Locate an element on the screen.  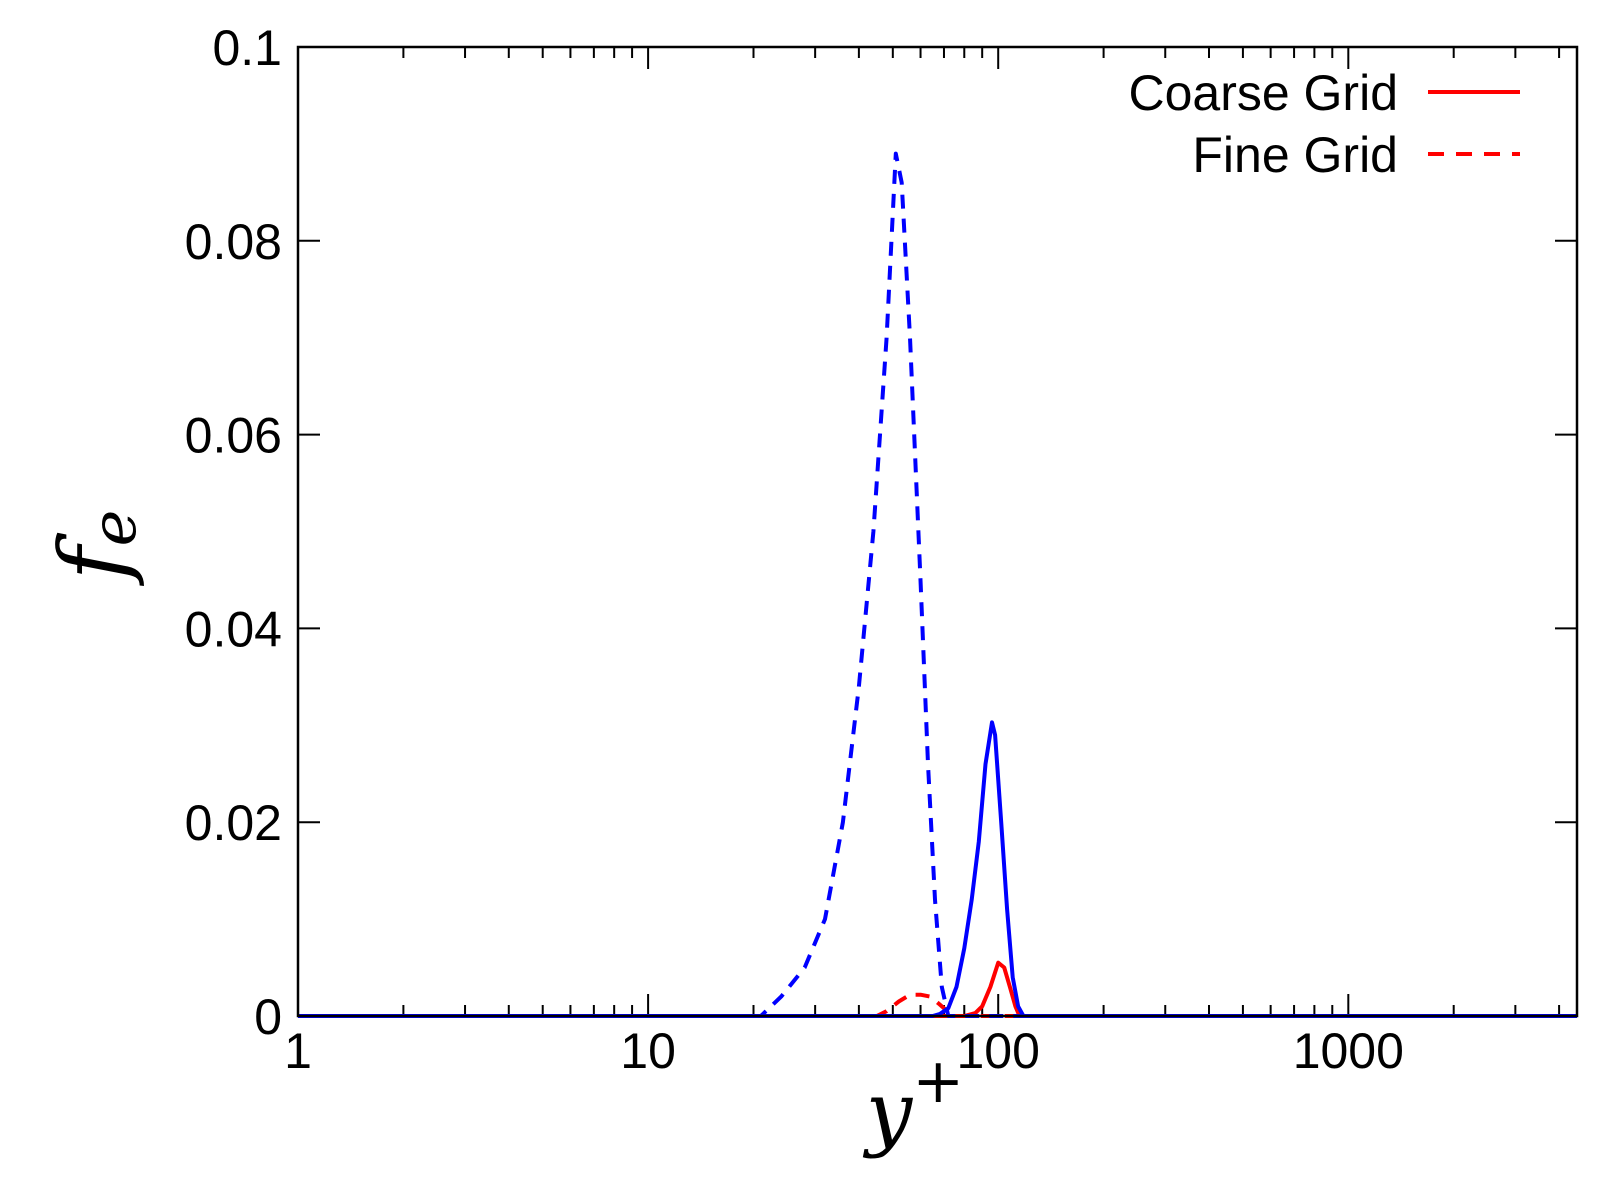
x-tick-label: 1 is located at coordinates (298, 1051).